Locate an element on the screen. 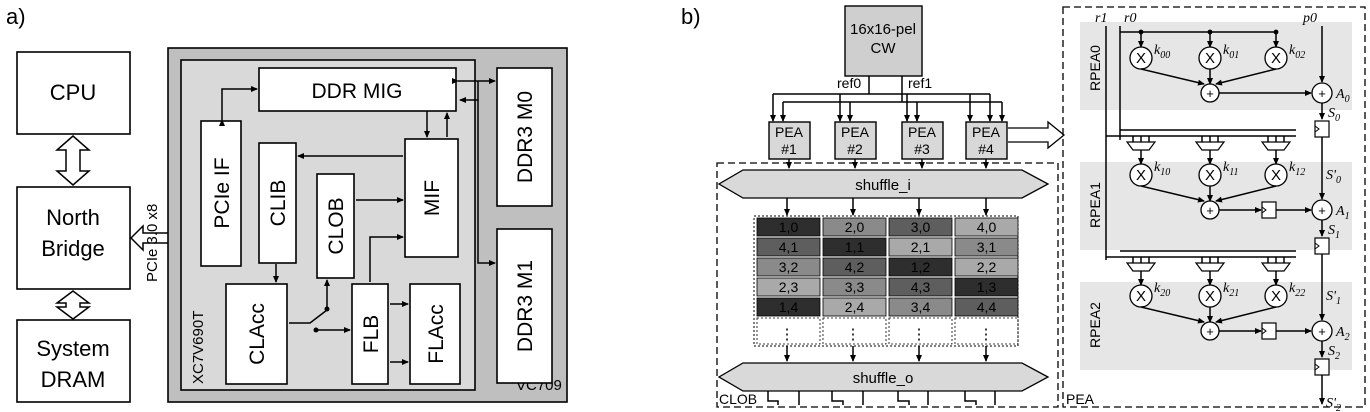  grid-to-shuffle-o-lines is located at coordinates (886, 354).